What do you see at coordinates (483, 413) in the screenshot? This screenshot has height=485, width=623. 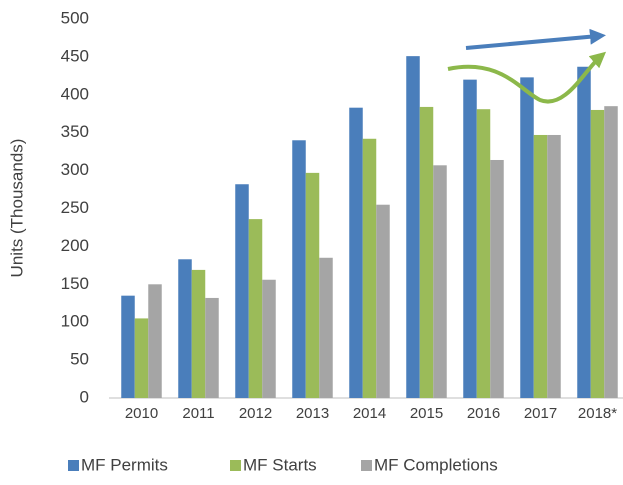 I see `x-tick-label: 2016` at bounding box center [483, 413].